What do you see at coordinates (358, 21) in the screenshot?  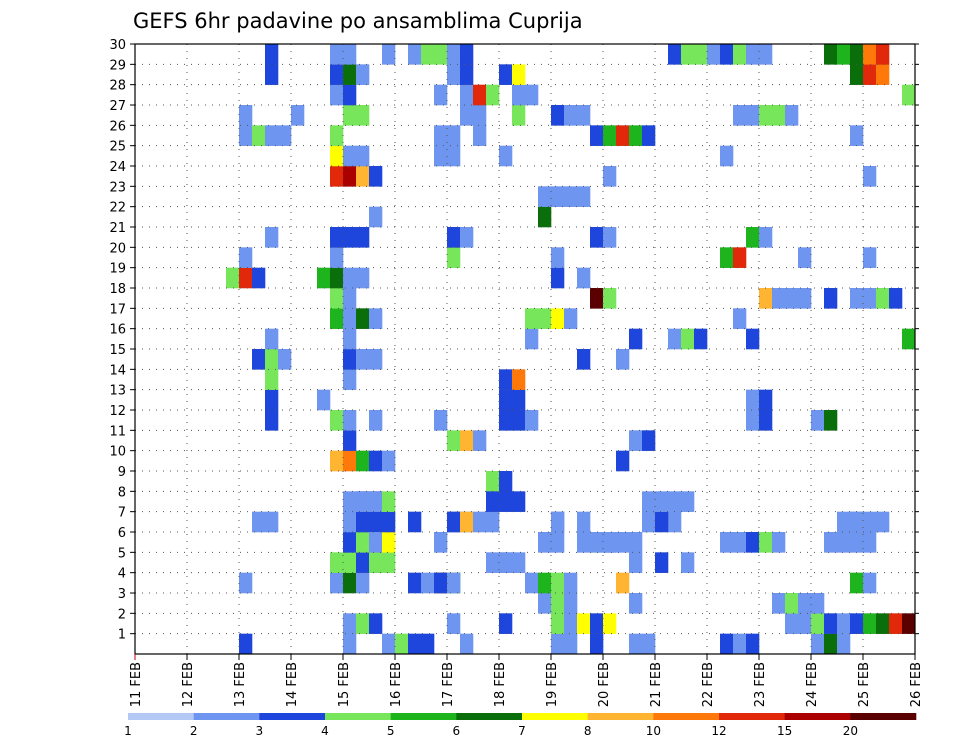 I see `chart-title: GEFS 6hr padavine po ansamblima Cuprija` at bounding box center [358, 21].